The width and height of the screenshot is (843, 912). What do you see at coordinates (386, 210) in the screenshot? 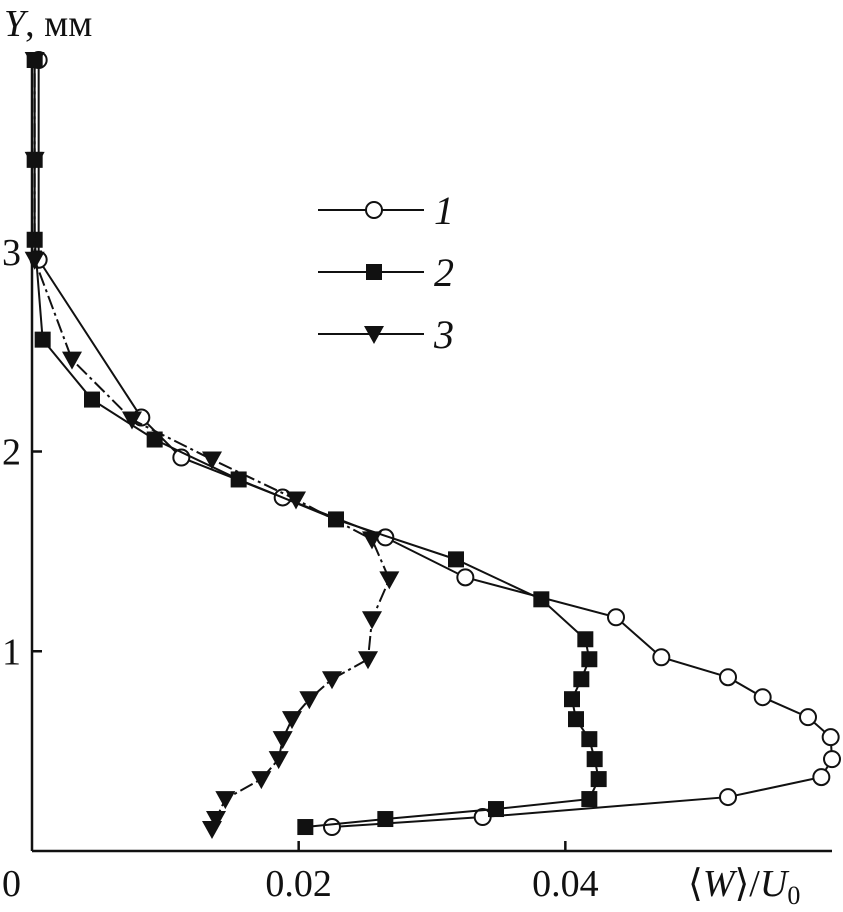
I see `legend-entry-1: 1` at bounding box center [386, 210].